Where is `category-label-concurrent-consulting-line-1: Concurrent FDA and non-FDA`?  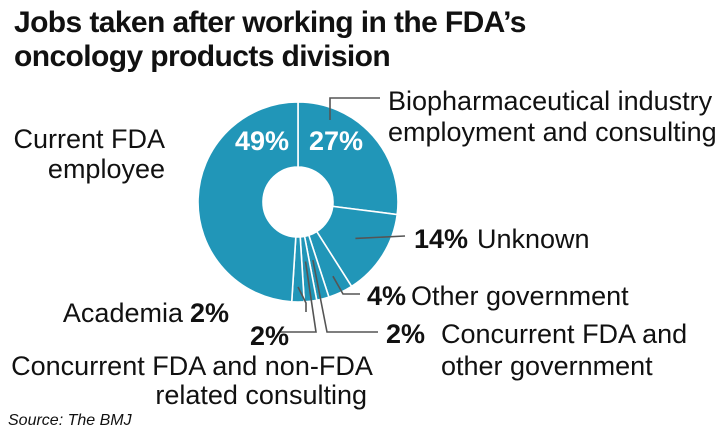
category-label-concurrent-consulting-line-1: Concurrent FDA and non-FDA is located at coordinates (192, 366).